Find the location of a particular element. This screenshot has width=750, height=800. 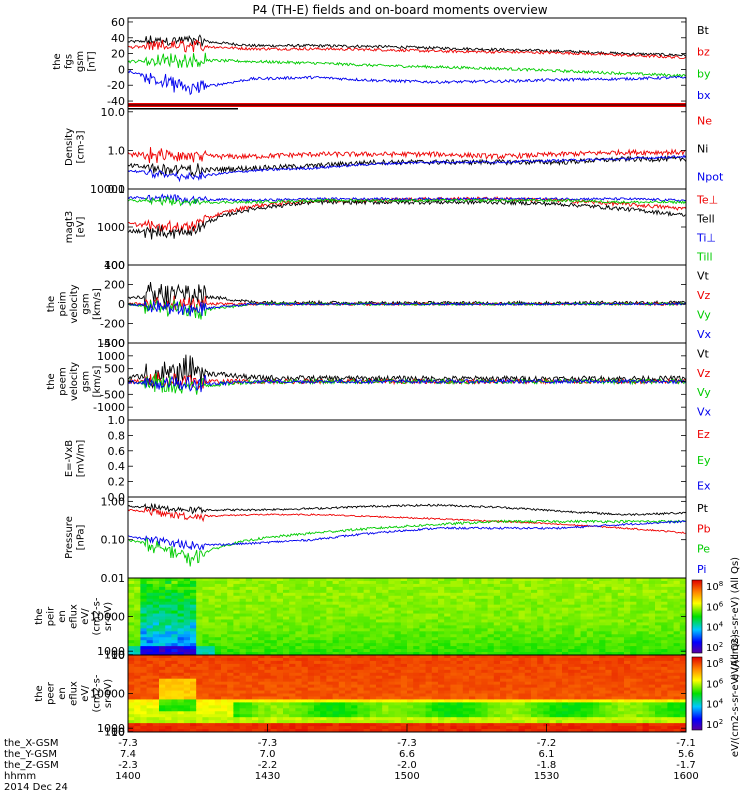

y-axis-label: the is located at coordinates (39, 616).